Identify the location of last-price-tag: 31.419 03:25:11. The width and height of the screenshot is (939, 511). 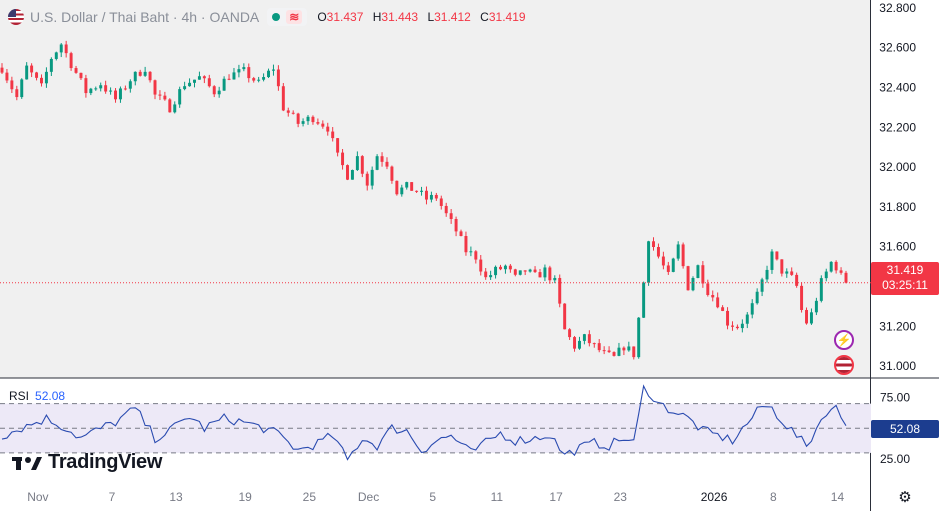
(905, 278).